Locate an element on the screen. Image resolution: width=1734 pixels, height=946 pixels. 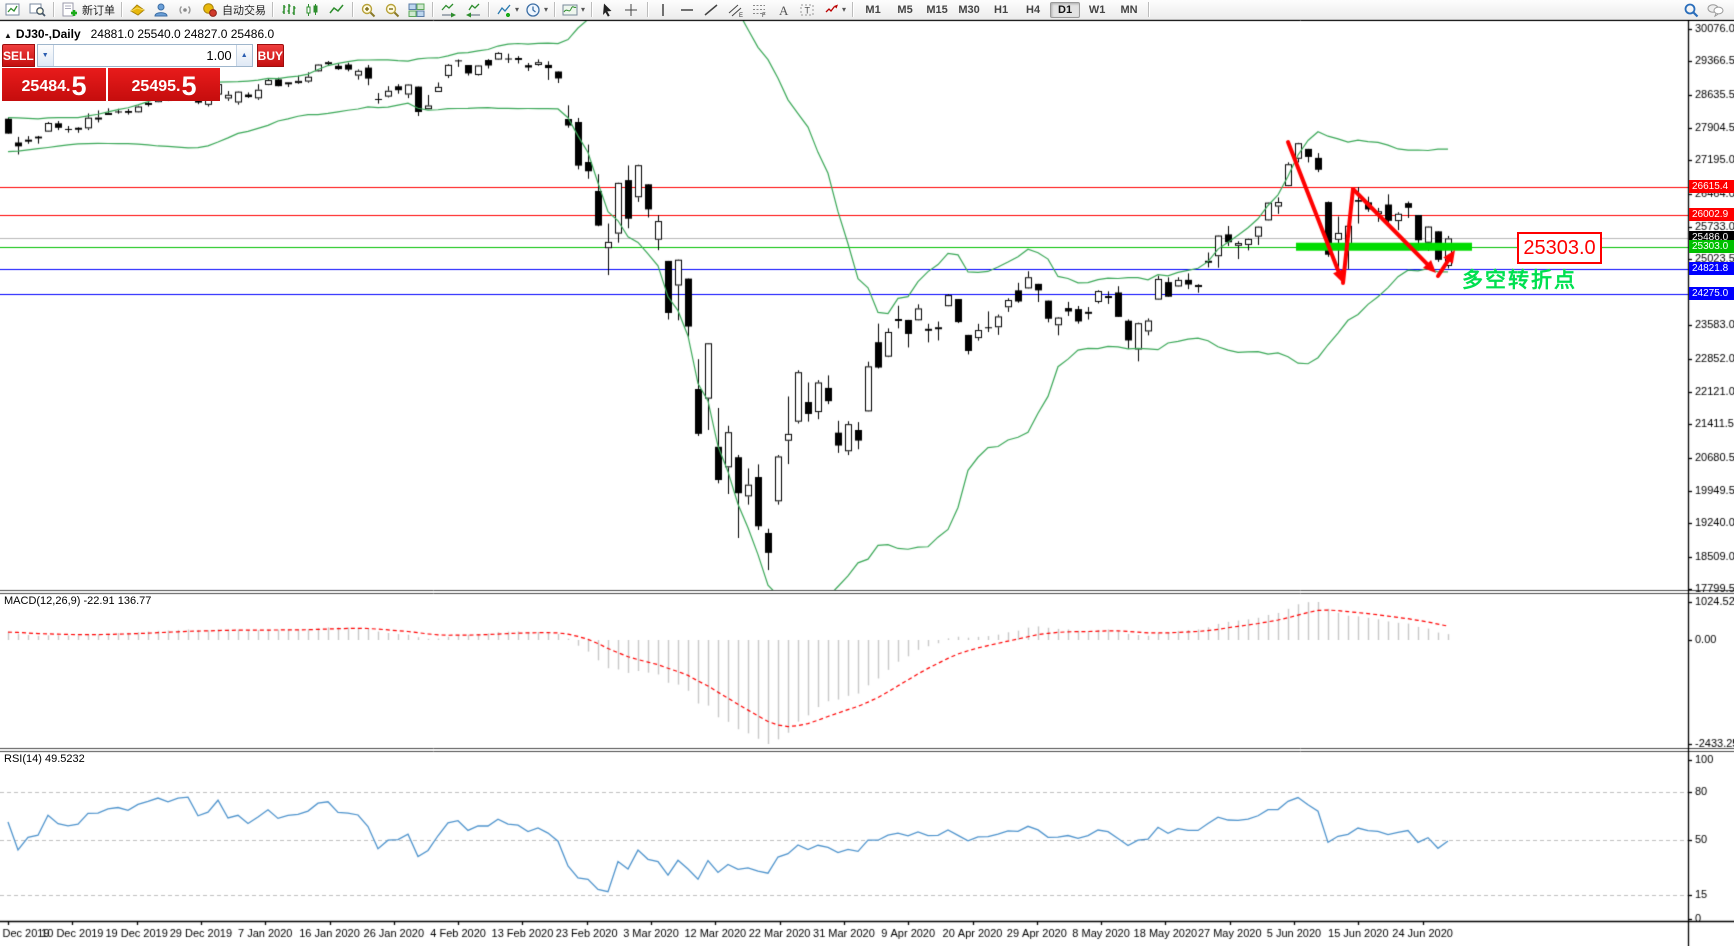
macd-indicator-label: MACD(12,26,9) -22.91 136.77 is located at coordinates (78, 601).